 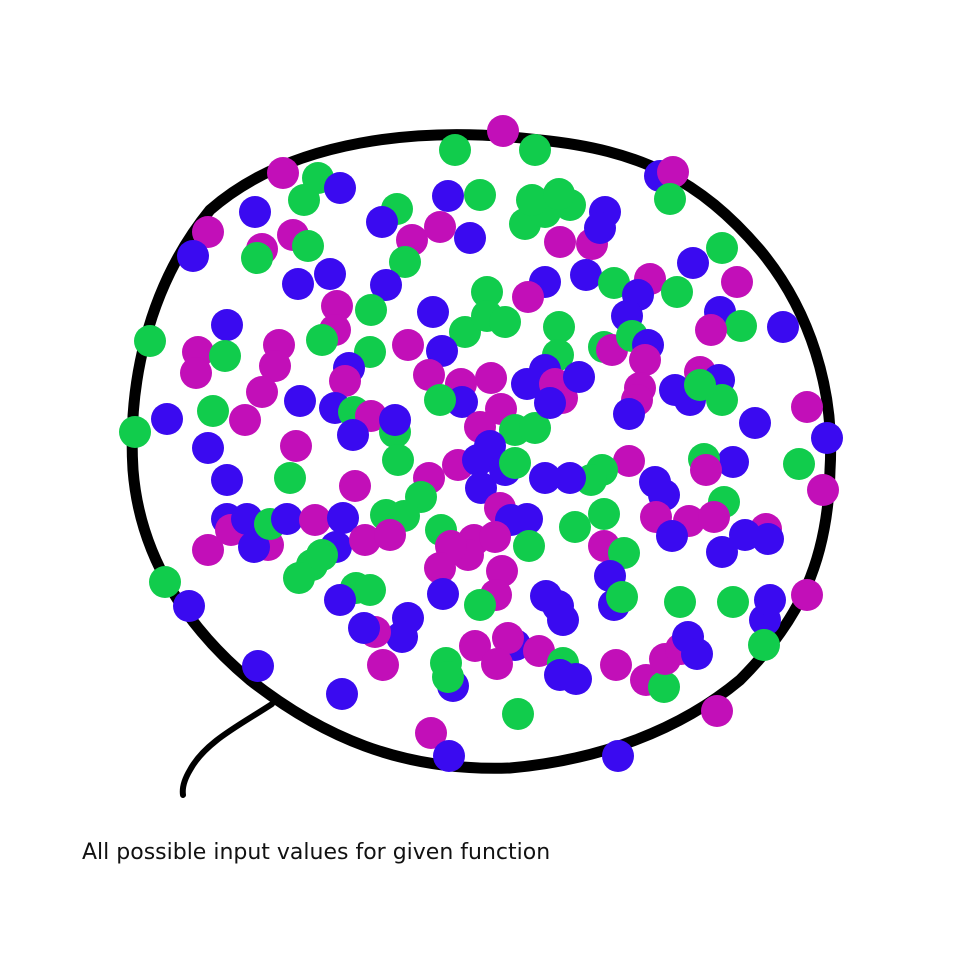 I want to click on pointer-stroke, so click(x=227, y=749).